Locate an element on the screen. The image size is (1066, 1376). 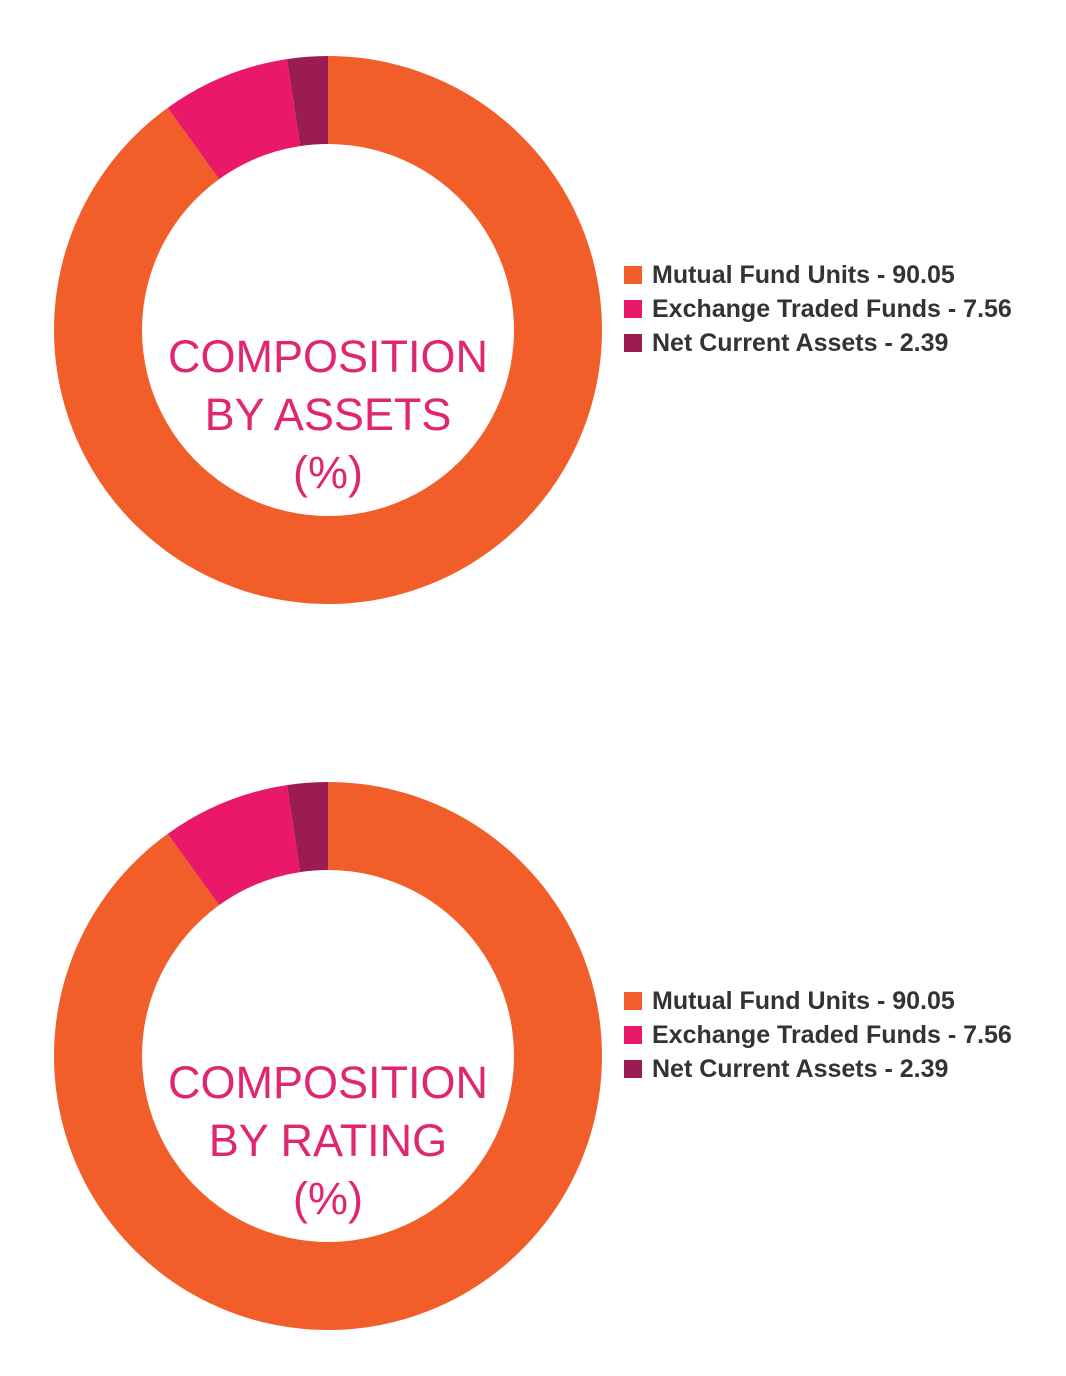
title-line-2: BY ASSETS is located at coordinates (328, 414).